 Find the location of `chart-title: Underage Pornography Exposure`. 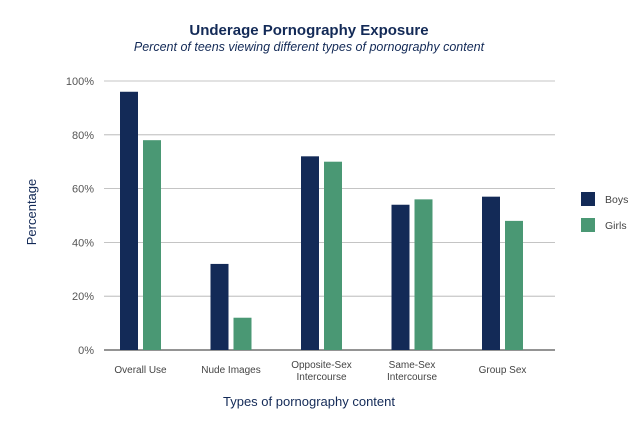

chart-title: Underage Pornography Exposure is located at coordinates (308, 30).